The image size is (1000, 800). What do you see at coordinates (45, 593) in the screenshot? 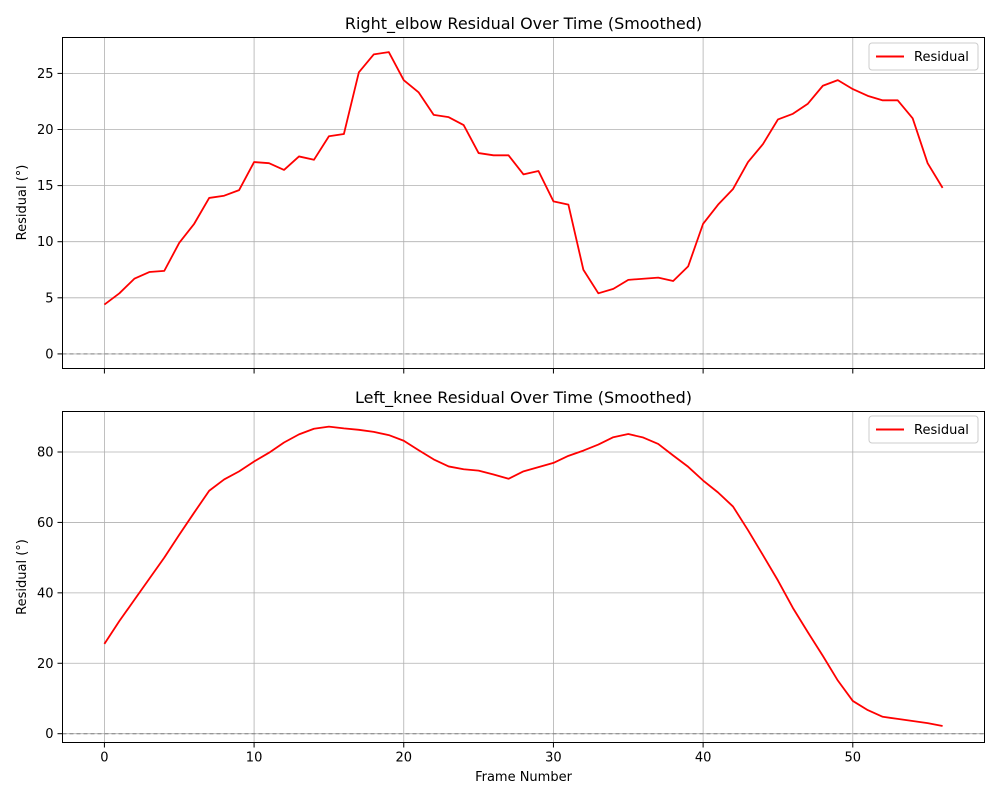
I see `y-tick-label: 40` at bounding box center [45, 593].